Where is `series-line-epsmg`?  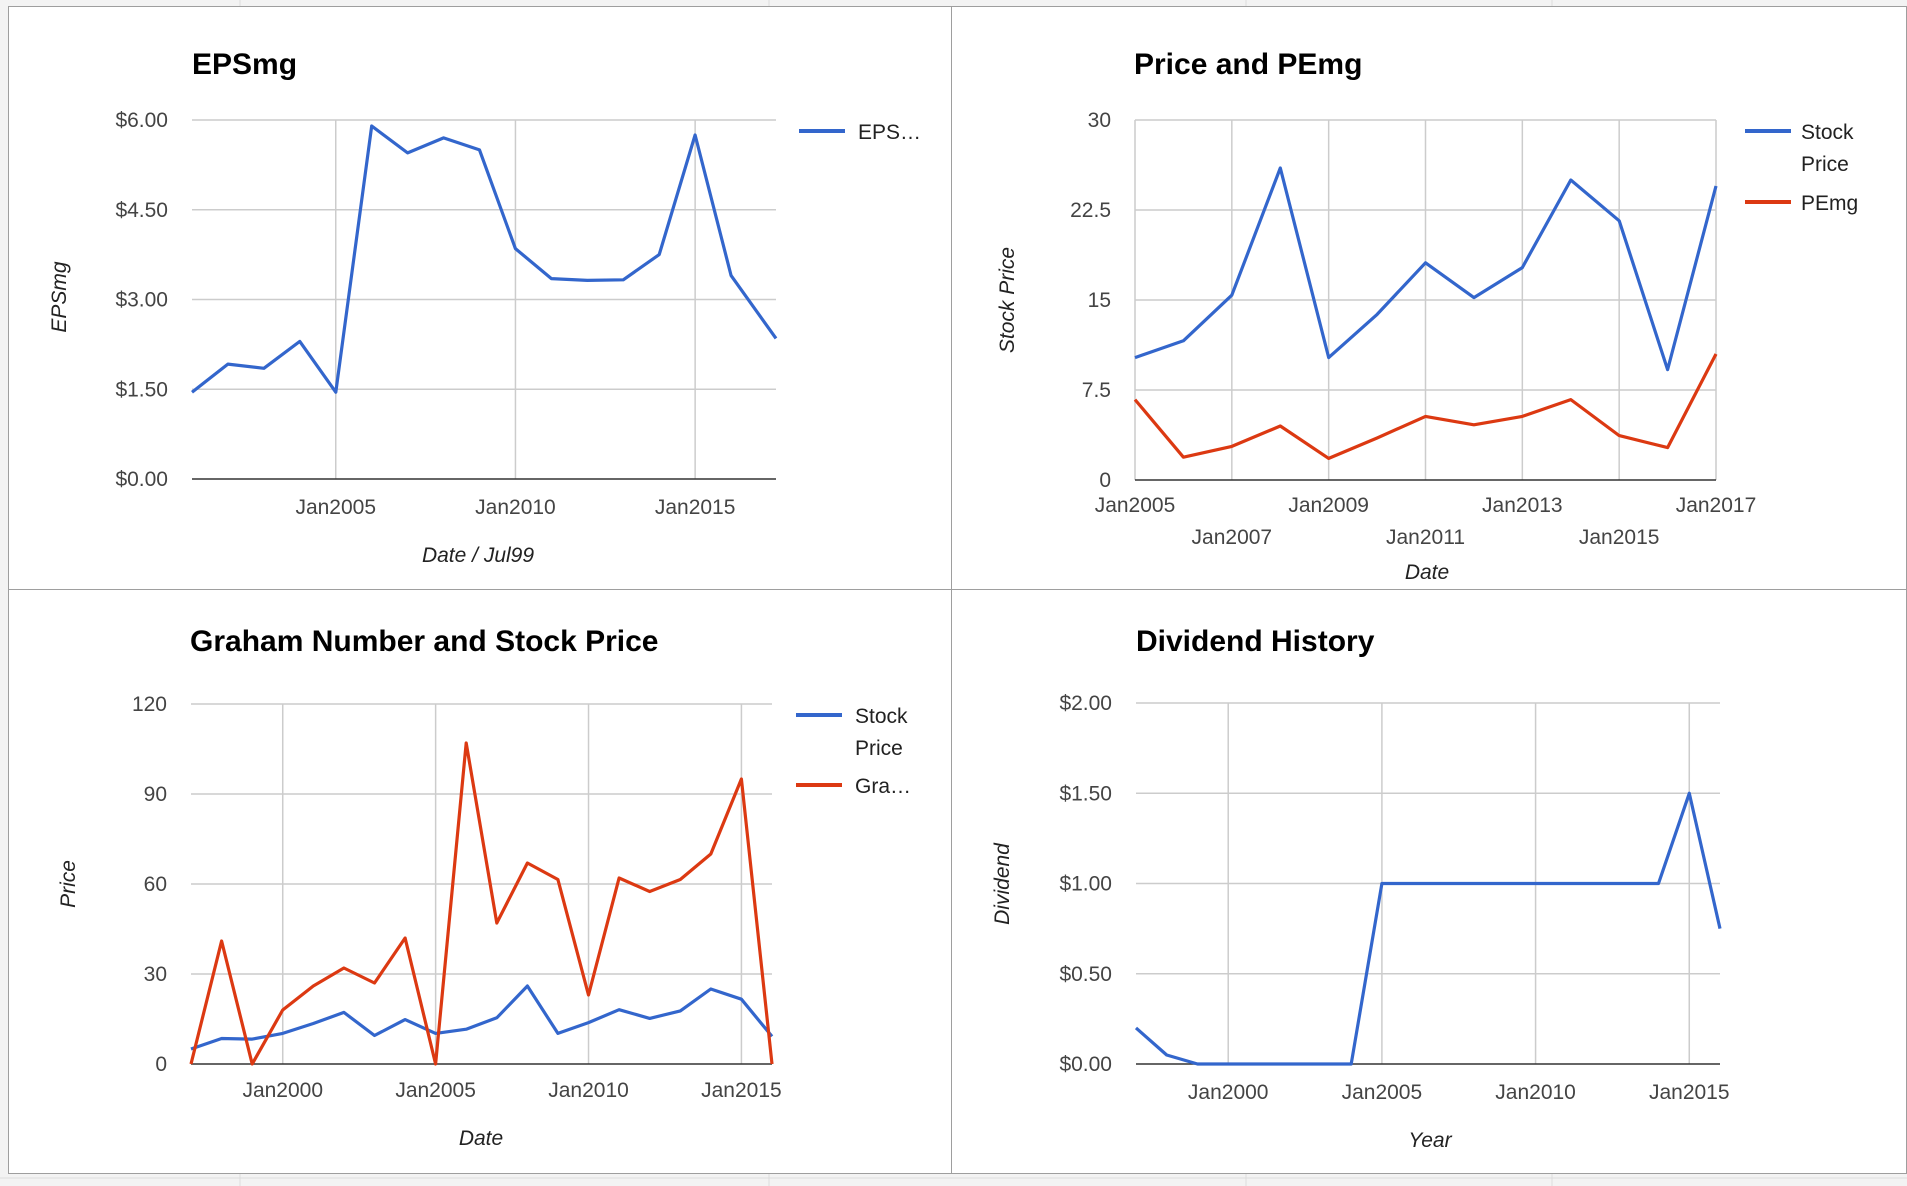
series-line-epsmg is located at coordinates (484, 259).